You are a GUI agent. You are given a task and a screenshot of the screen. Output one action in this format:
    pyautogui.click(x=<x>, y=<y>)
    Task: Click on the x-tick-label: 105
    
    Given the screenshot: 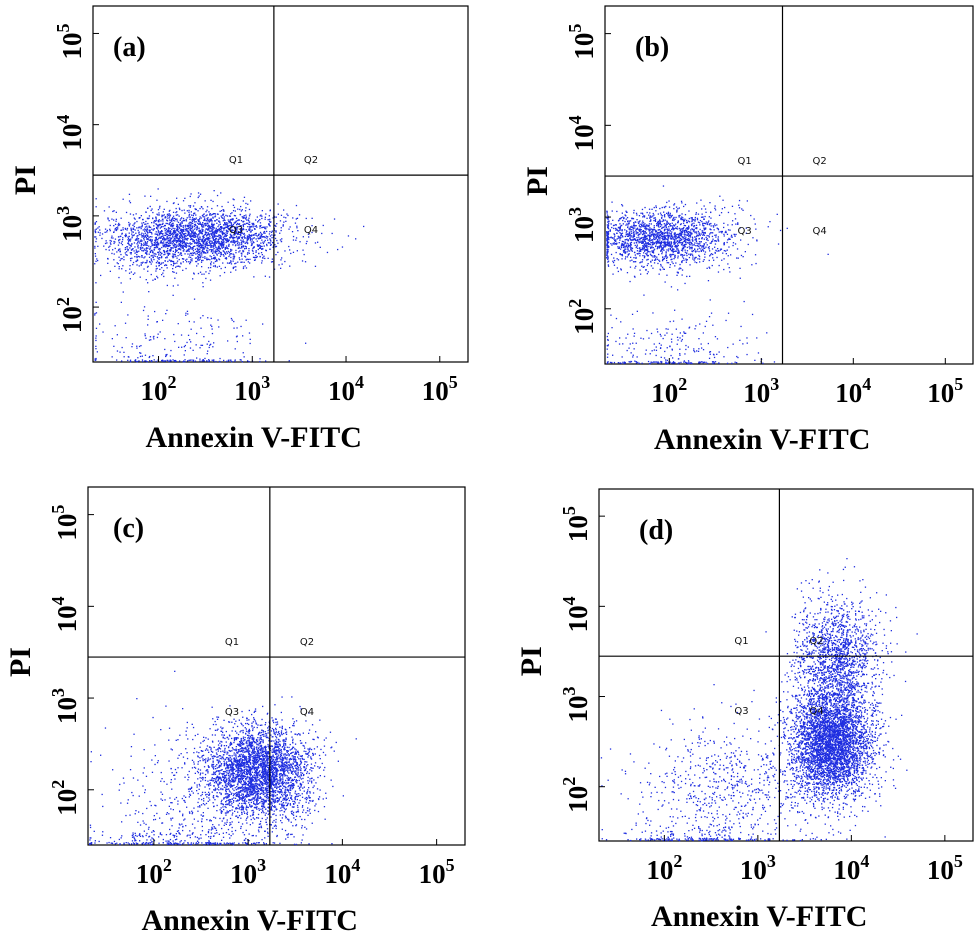 What is the action you would take?
    pyautogui.click(x=440, y=389)
    